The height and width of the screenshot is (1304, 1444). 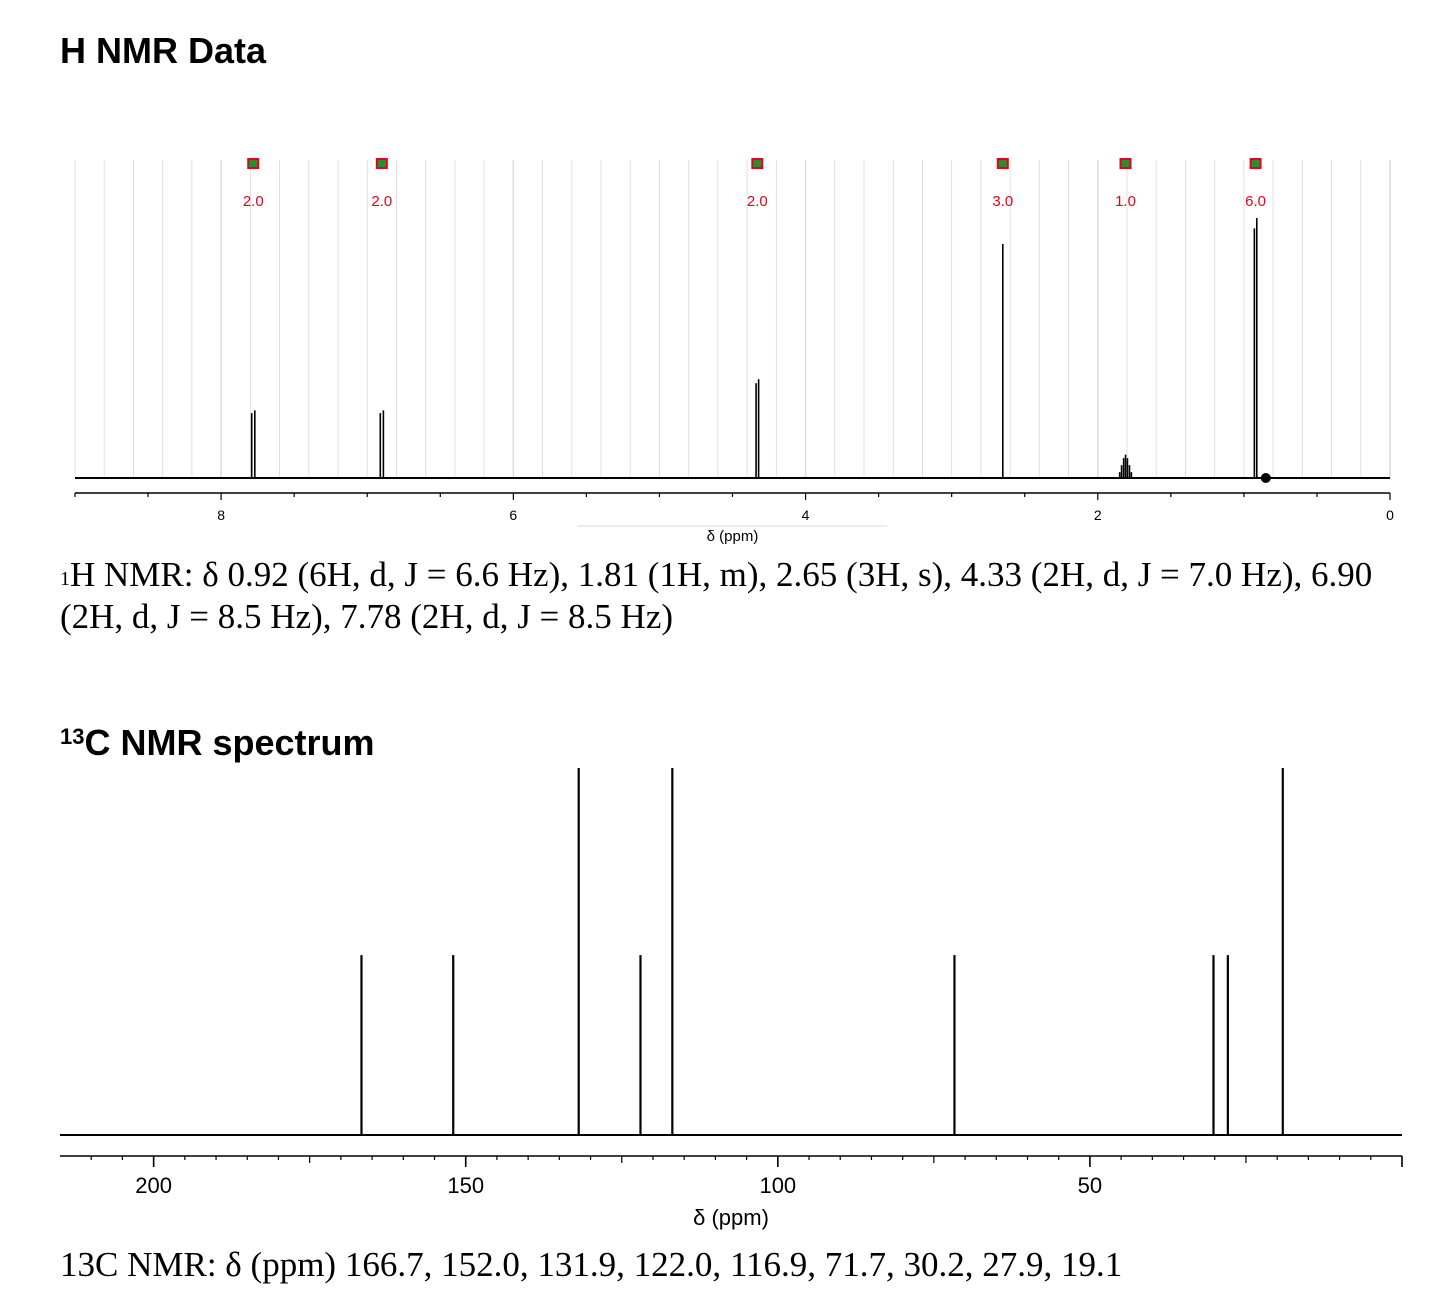 What do you see at coordinates (1090, 1185) in the screenshot?
I see `c-nmr-x-tick-label: 50` at bounding box center [1090, 1185].